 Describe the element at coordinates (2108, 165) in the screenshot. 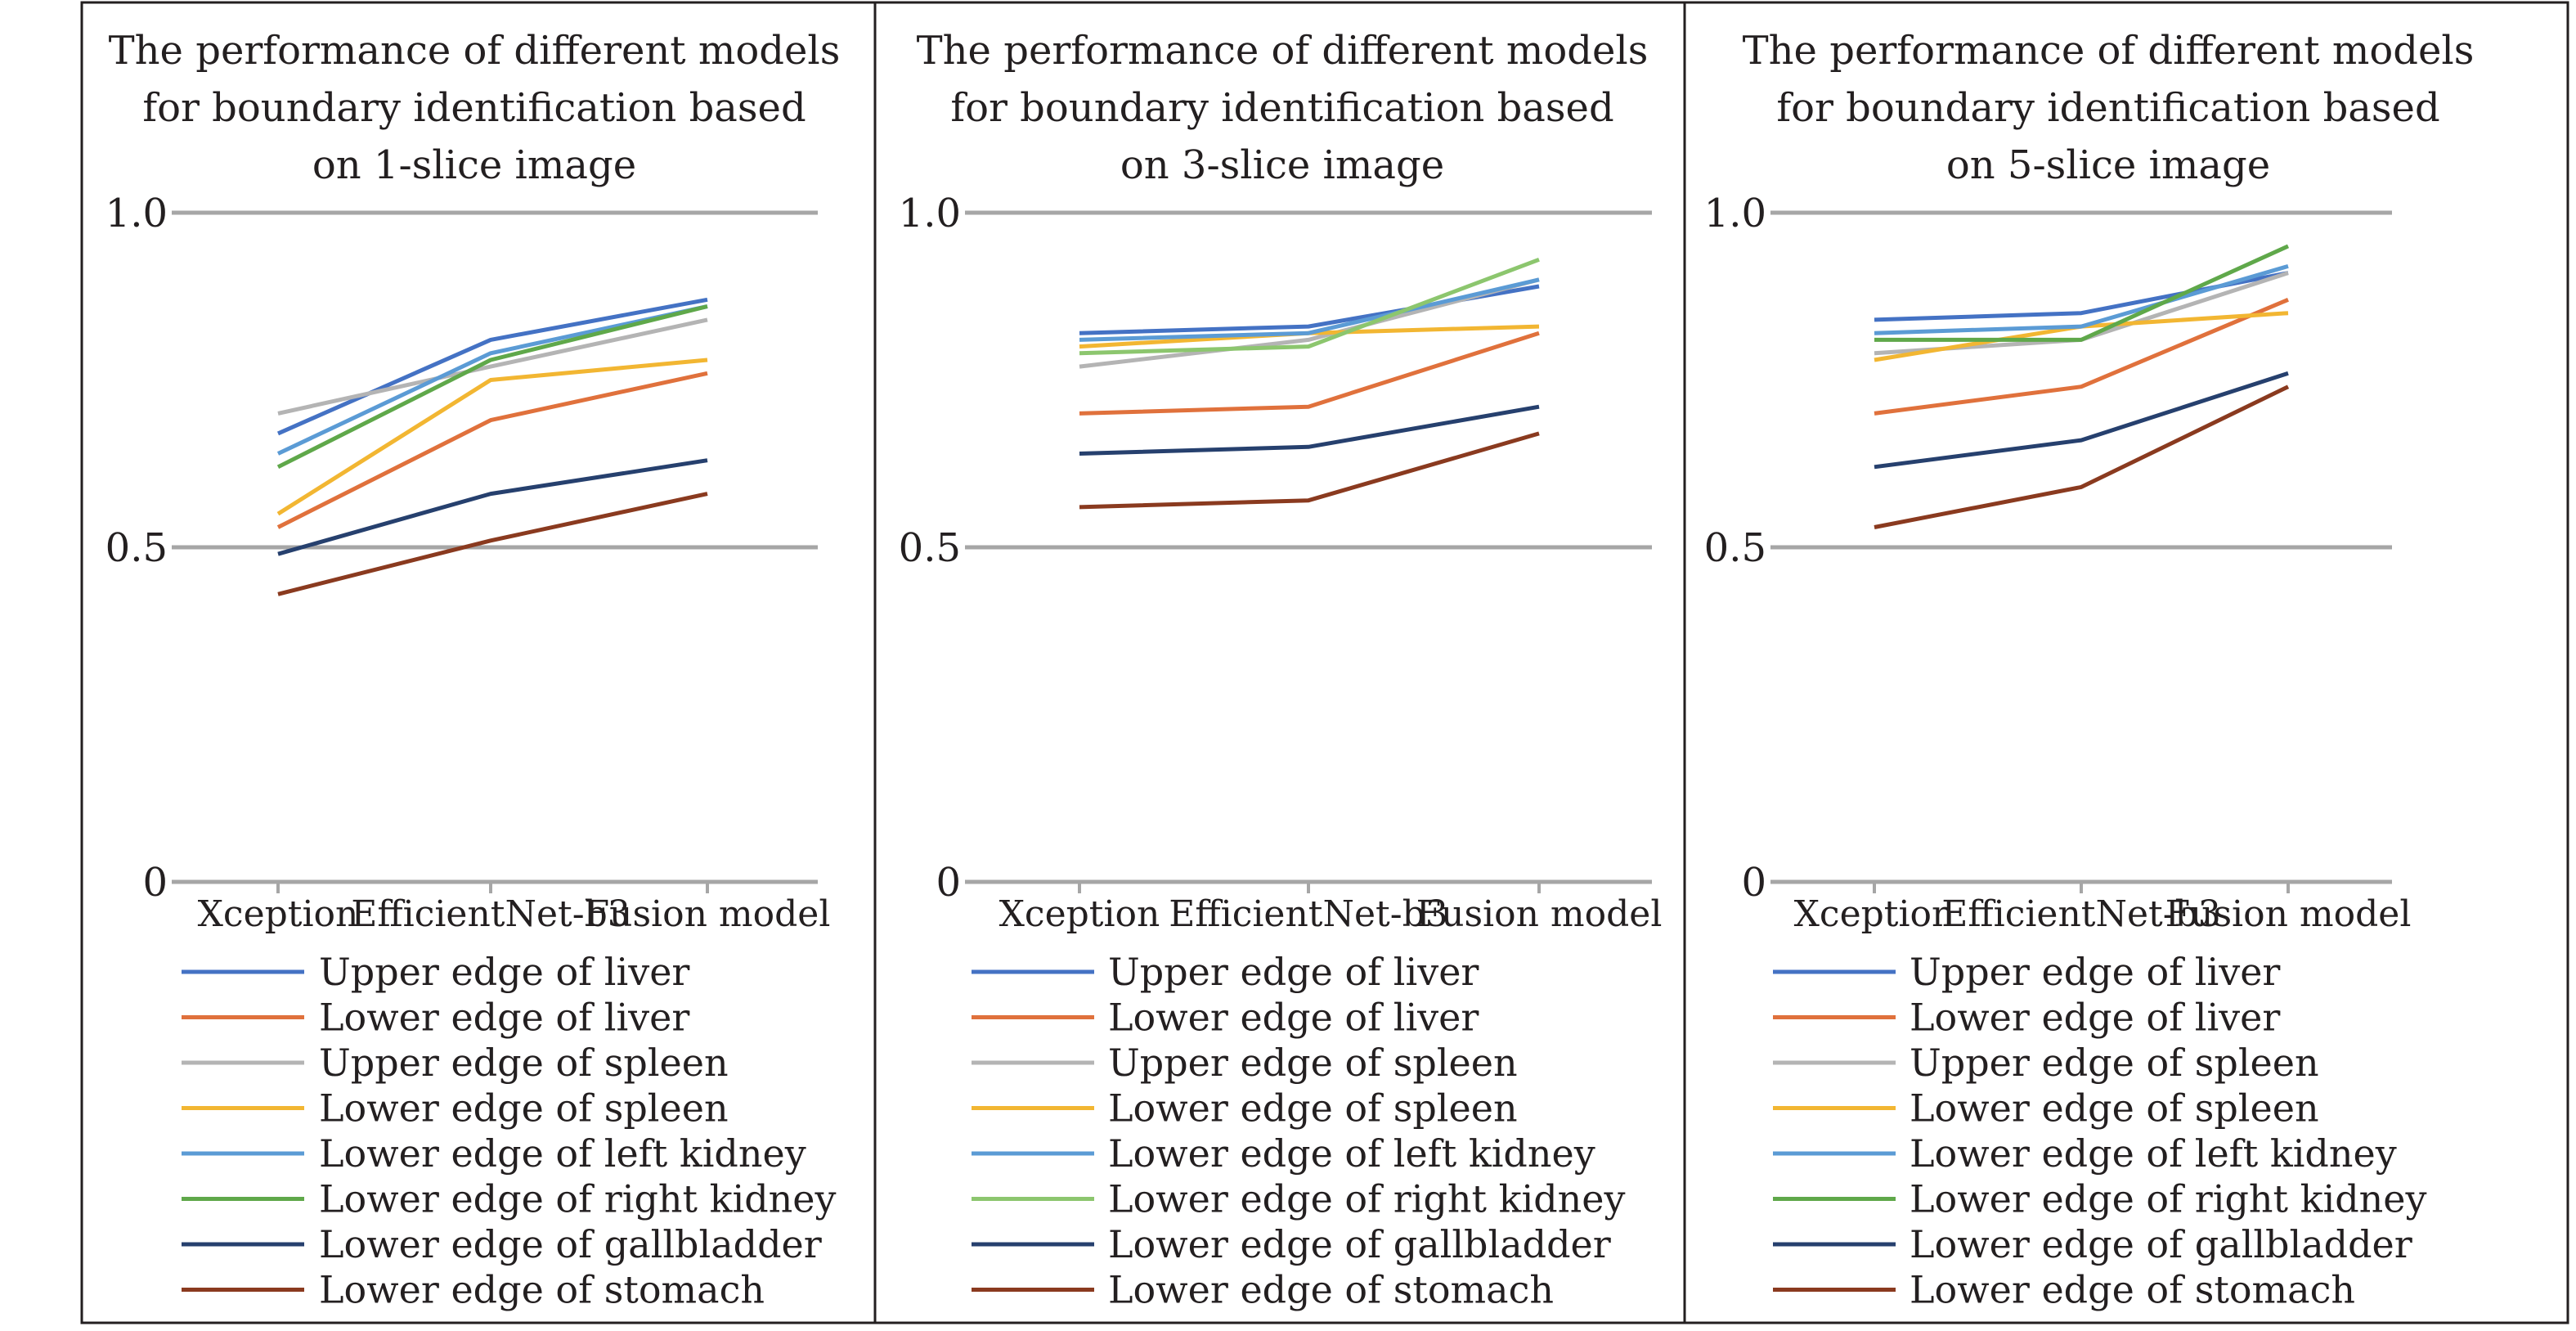

I see `chart-title-line: on 5-slice image` at that location.